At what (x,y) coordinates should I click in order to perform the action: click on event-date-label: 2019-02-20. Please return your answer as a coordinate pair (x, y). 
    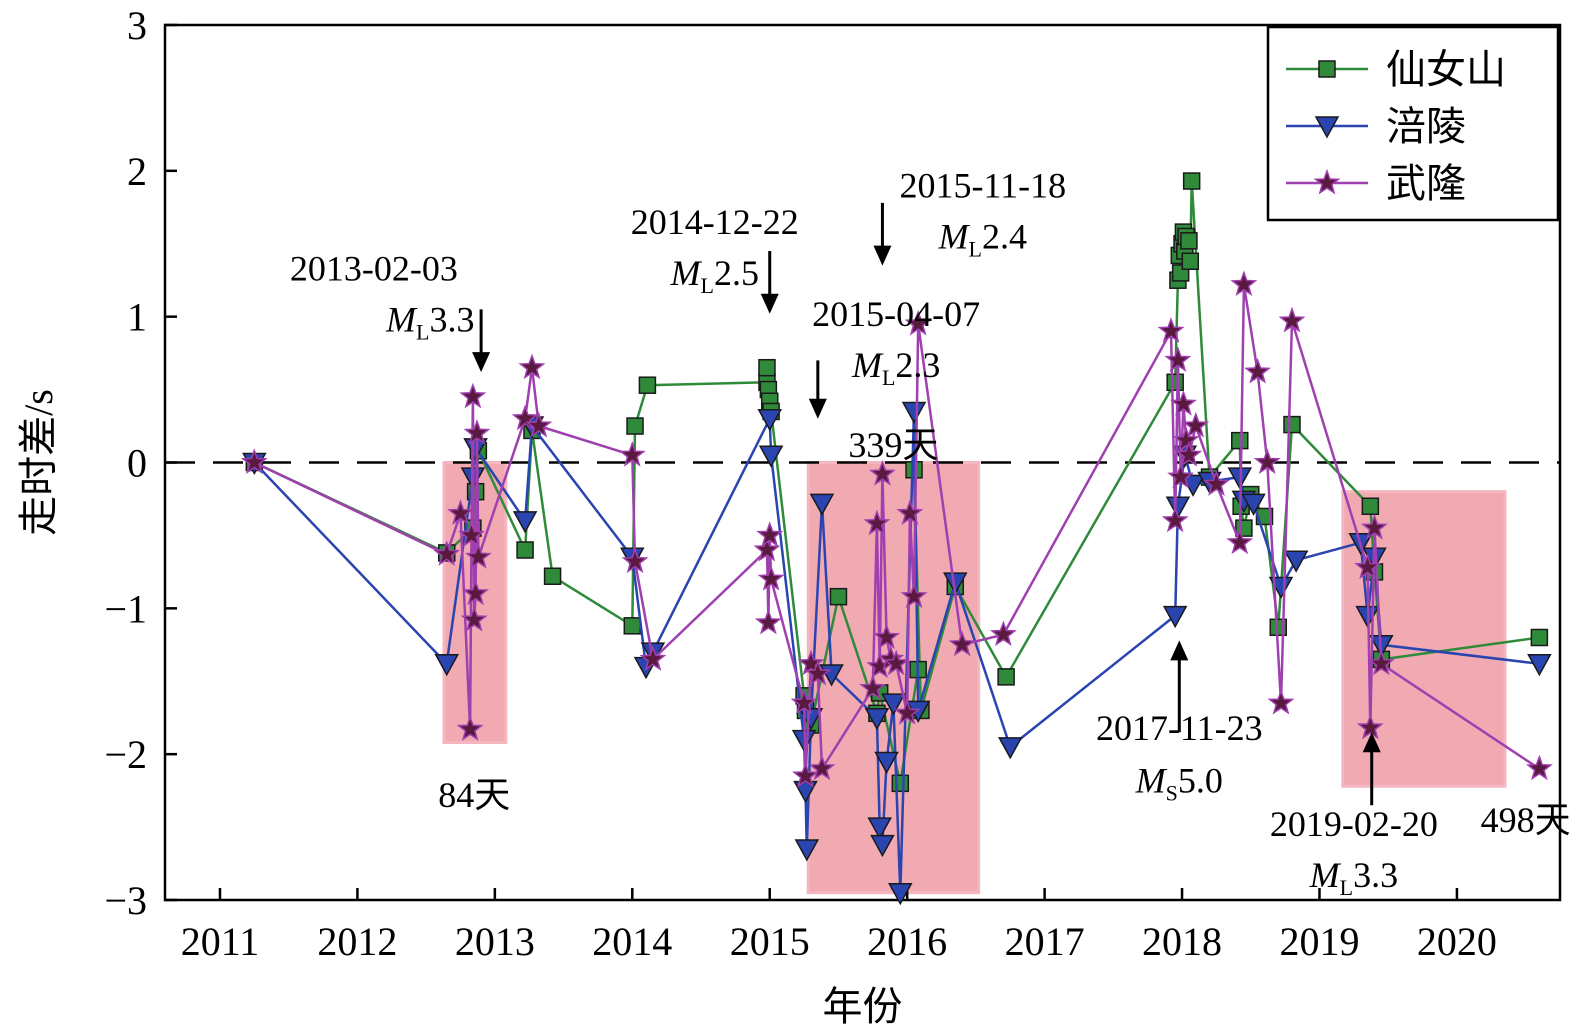
    Looking at the image, I should click on (1354, 824).